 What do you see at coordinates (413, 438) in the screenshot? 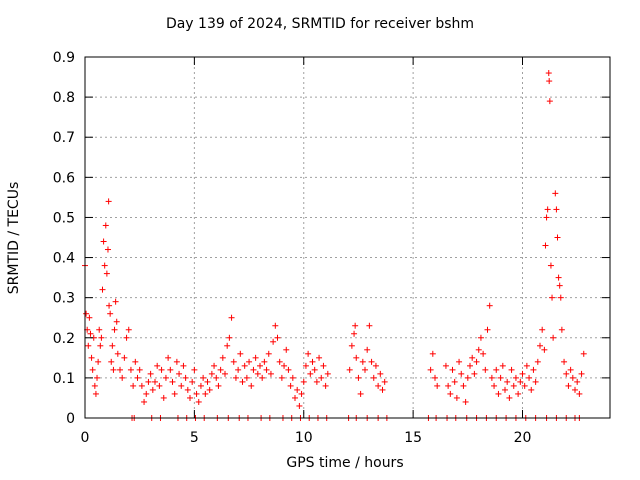
I see `x-tick-label: 15` at bounding box center [413, 438].